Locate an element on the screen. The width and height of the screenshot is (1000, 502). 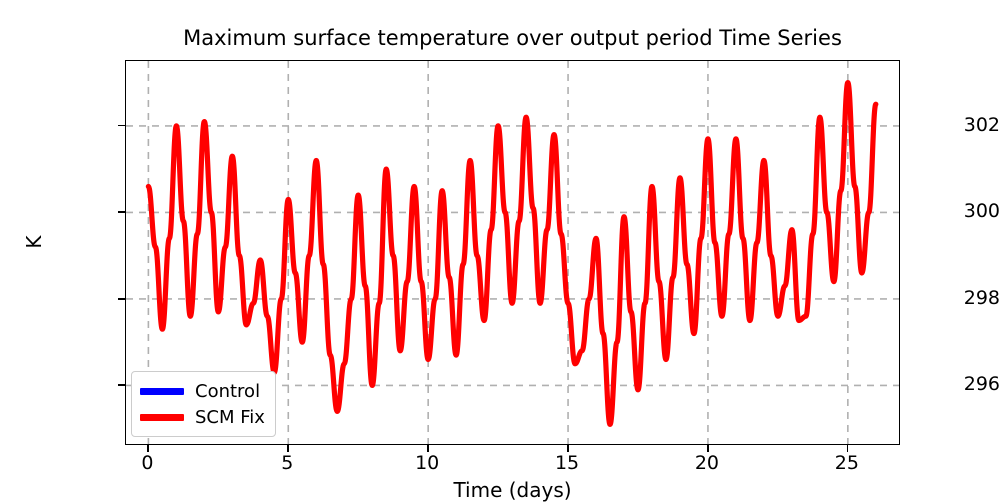
x-tick-label: 10 is located at coordinates (427, 463).